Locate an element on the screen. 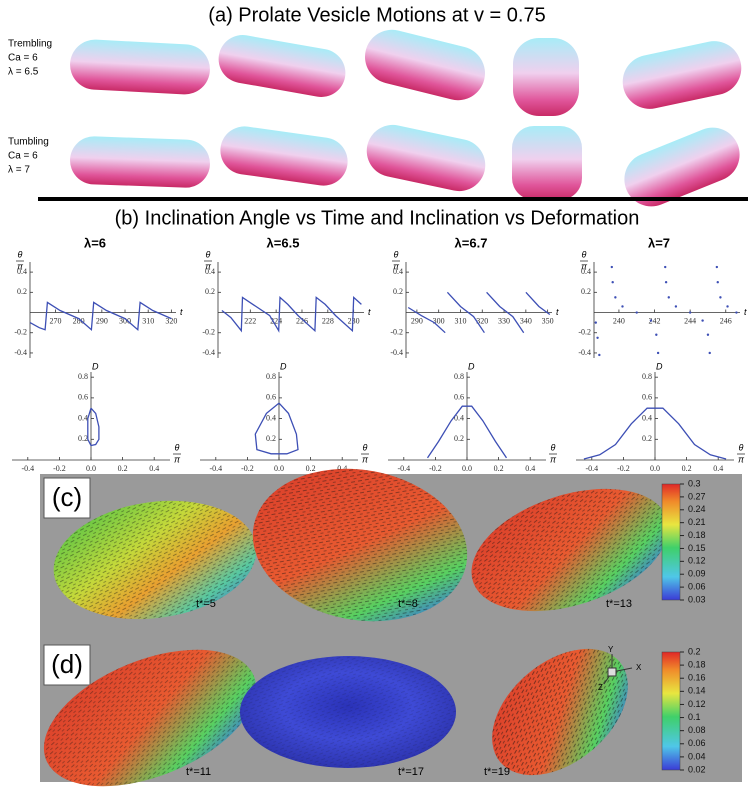  divider is located at coordinates (393, 199).